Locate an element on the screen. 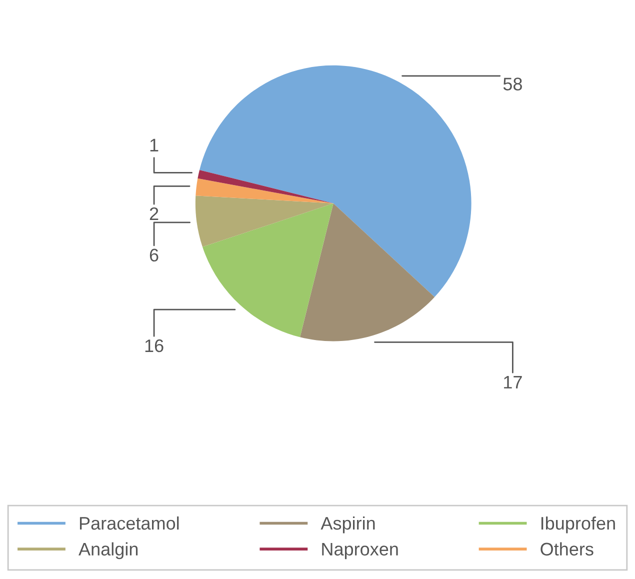 This screenshot has height=579, width=635. legend-label: Ibuprofen is located at coordinates (578, 525).